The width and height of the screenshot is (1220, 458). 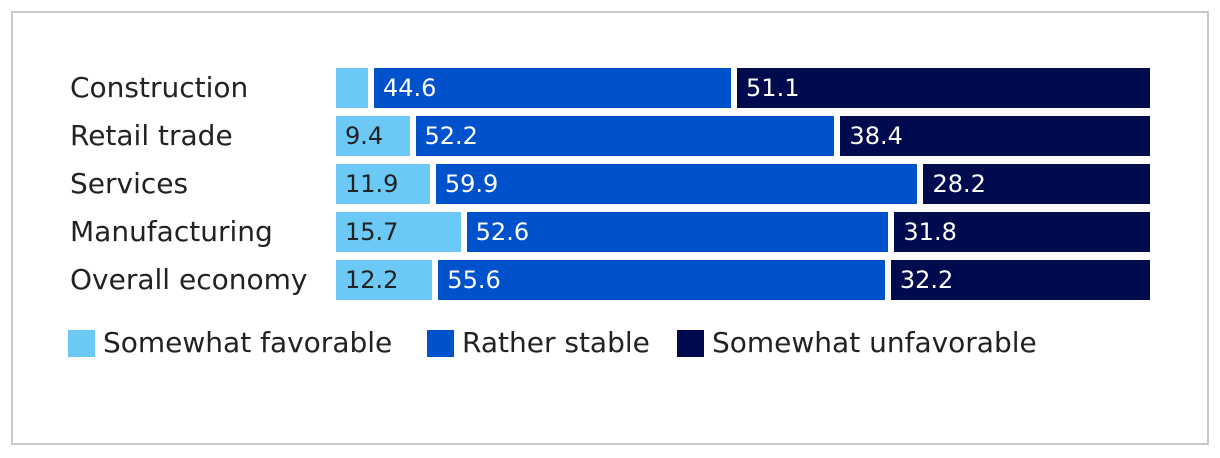 I want to click on category-label: Services, so click(x=129, y=183).